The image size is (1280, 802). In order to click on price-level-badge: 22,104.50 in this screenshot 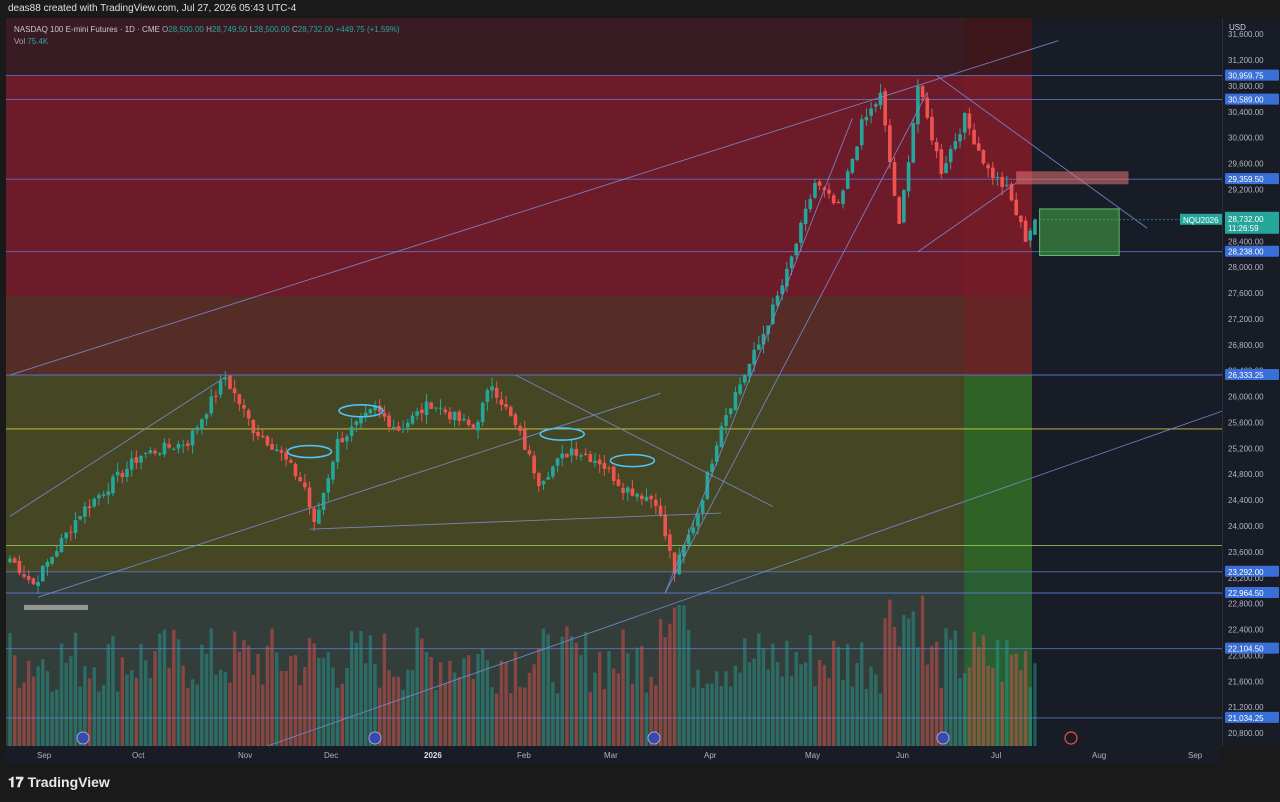, I will do `click(1252, 648)`.